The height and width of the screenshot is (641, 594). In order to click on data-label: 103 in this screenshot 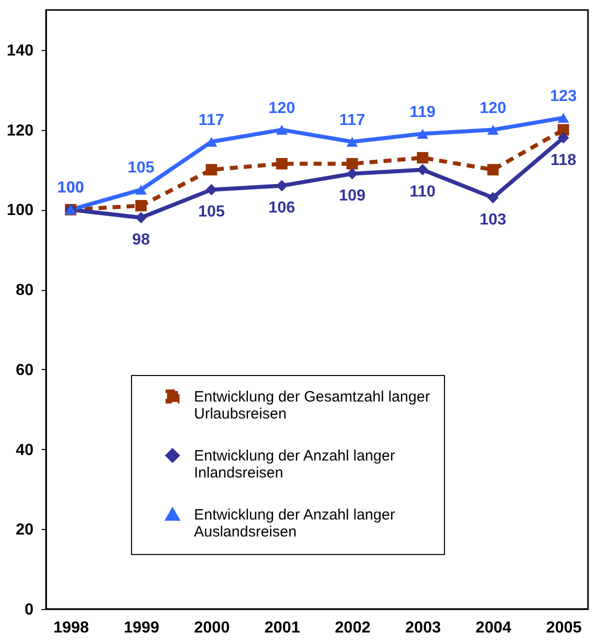, I will do `click(493, 220)`.